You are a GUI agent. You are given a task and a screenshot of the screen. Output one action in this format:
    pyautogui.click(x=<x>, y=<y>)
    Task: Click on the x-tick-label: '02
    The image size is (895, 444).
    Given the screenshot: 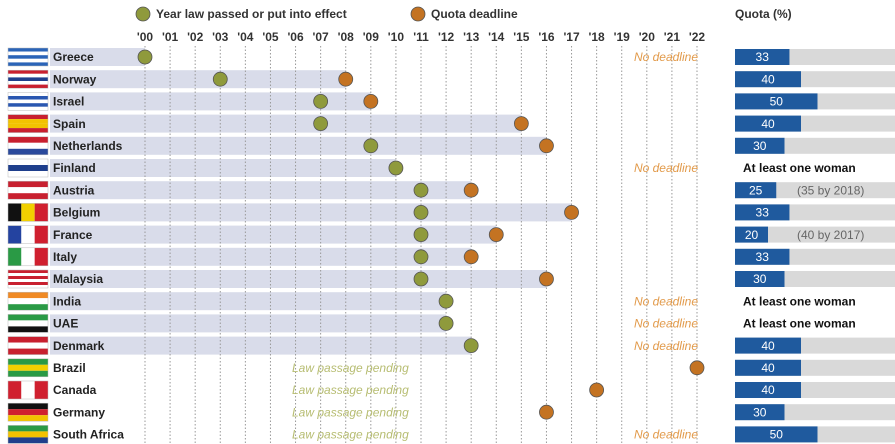 What is the action you would take?
    pyautogui.click(x=195, y=37)
    